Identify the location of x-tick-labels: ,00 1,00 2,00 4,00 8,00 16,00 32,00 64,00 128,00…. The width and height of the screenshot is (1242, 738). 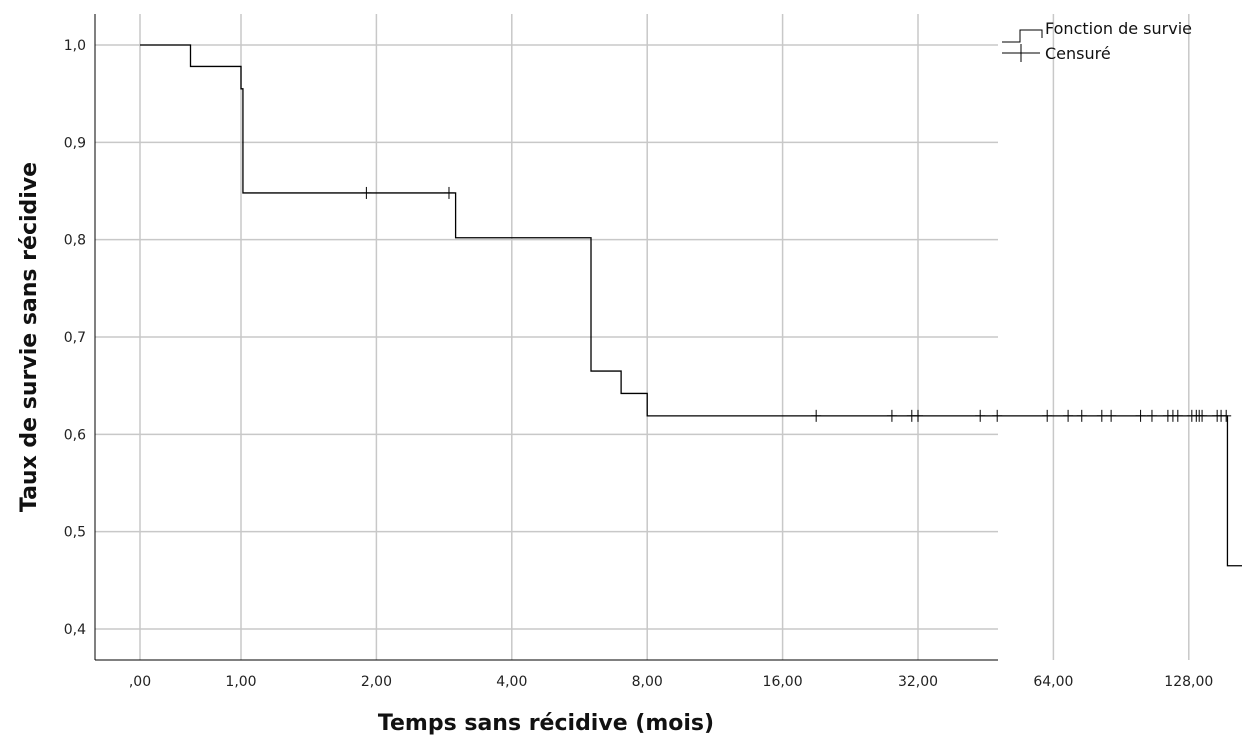
(671, 682).